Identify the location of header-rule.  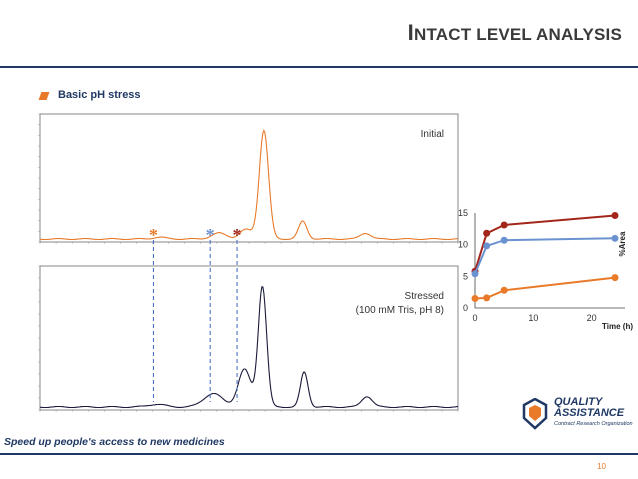
(319, 67).